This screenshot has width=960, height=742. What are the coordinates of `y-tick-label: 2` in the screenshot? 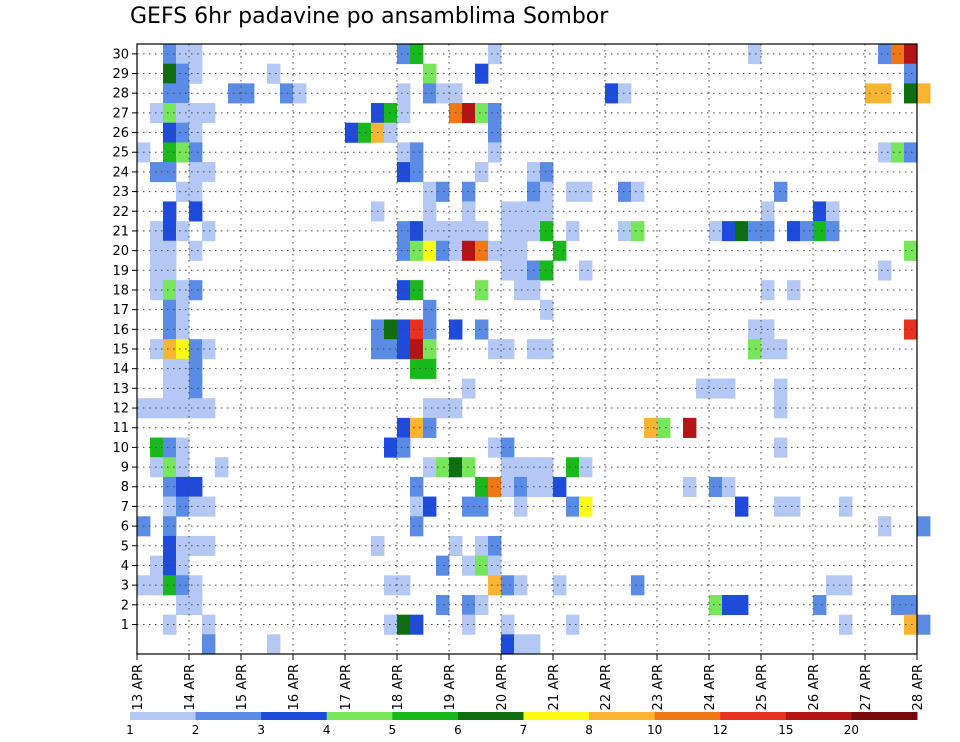 It's located at (125, 605).